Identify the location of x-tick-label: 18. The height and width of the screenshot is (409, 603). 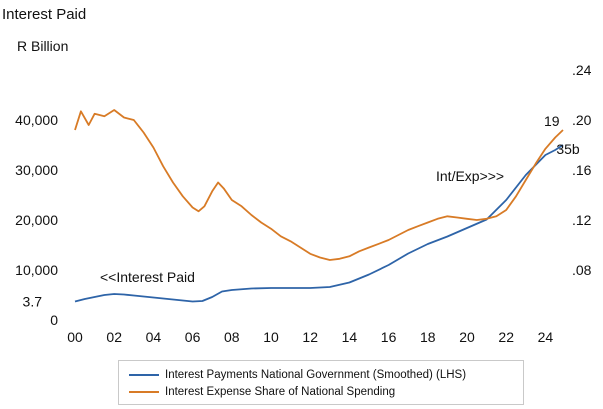
(428, 337).